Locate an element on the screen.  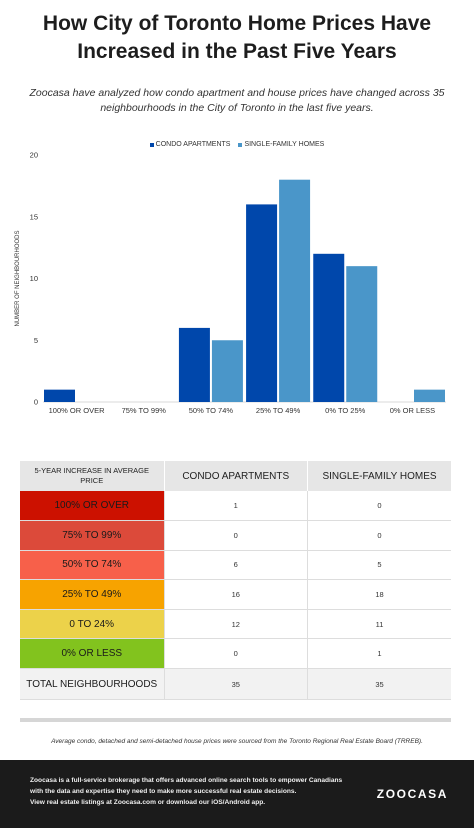
table-header-house: SINGLE-FAMILY HOMES is located at coordinates (379, 476).